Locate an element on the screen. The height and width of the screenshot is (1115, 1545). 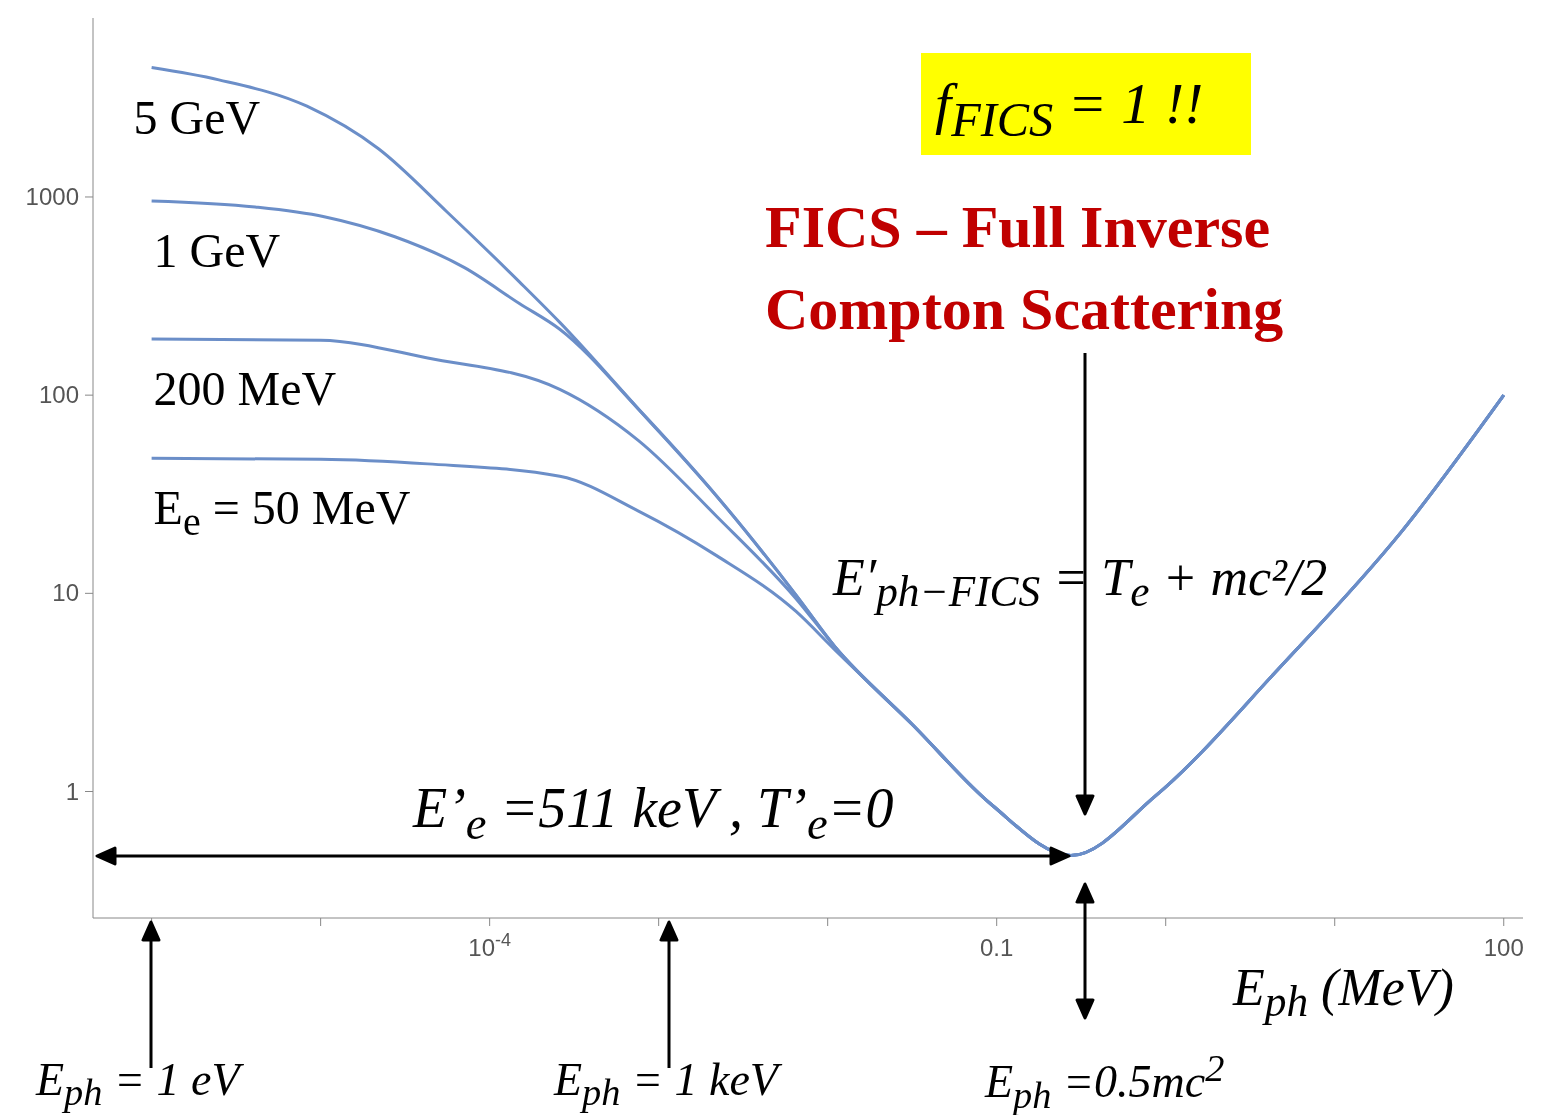
x-axis-title: E$_{ph}$ (MeV) is located at coordinates (1343, 992).